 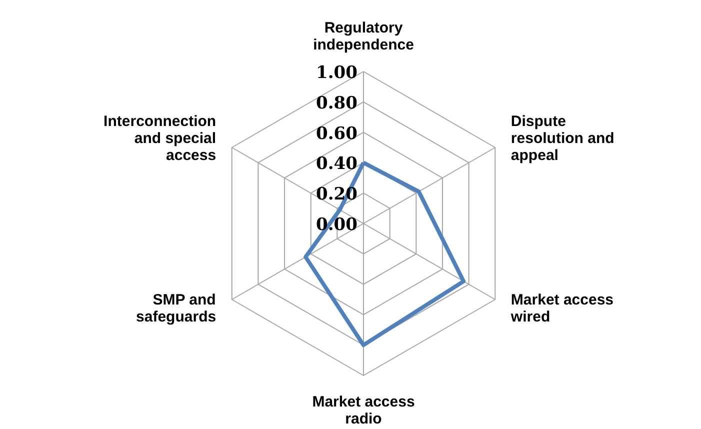 What do you see at coordinates (363, 36) in the screenshot?
I see `spoke-label: Regulatory independence` at bounding box center [363, 36].